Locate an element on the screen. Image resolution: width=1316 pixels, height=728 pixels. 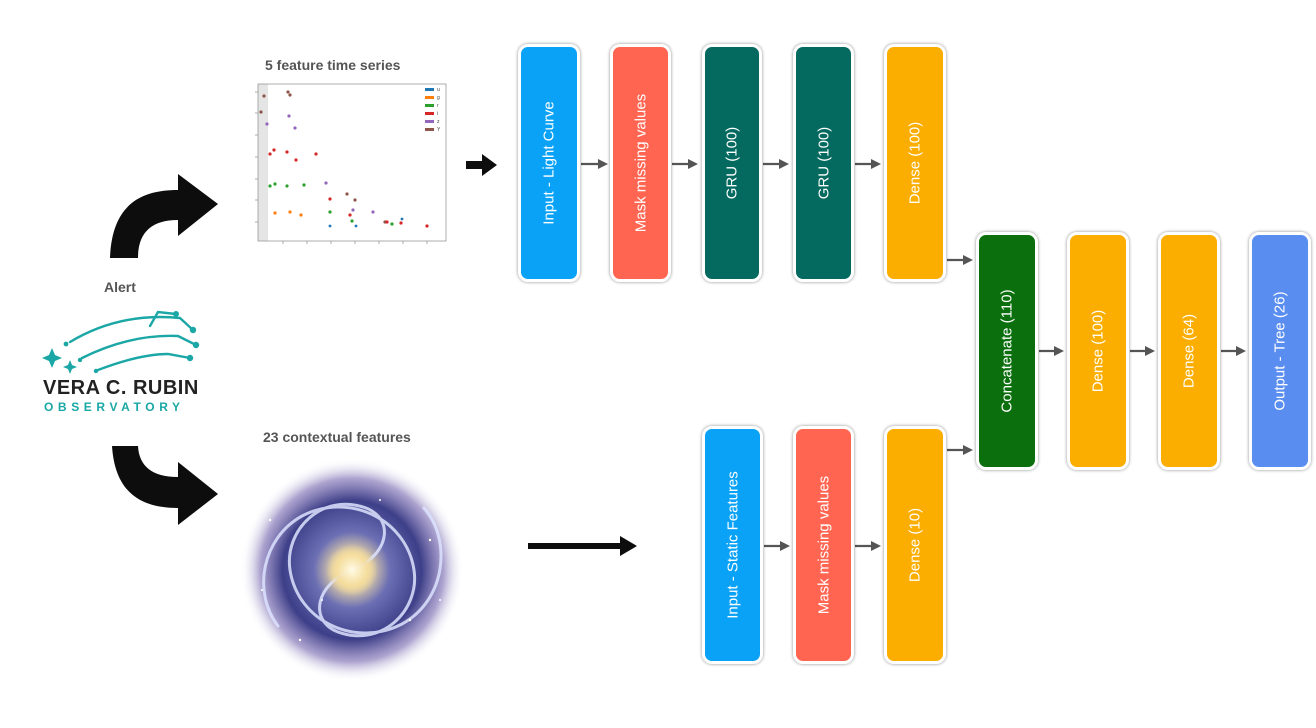
legend-z: z is located at coordinates (438, 122).